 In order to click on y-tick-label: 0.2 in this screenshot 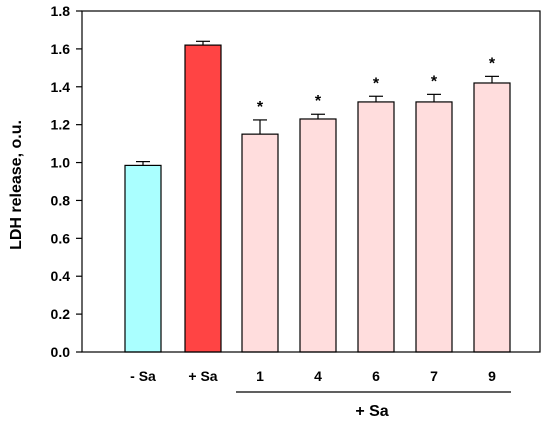, I will do `click(61, 314)`.